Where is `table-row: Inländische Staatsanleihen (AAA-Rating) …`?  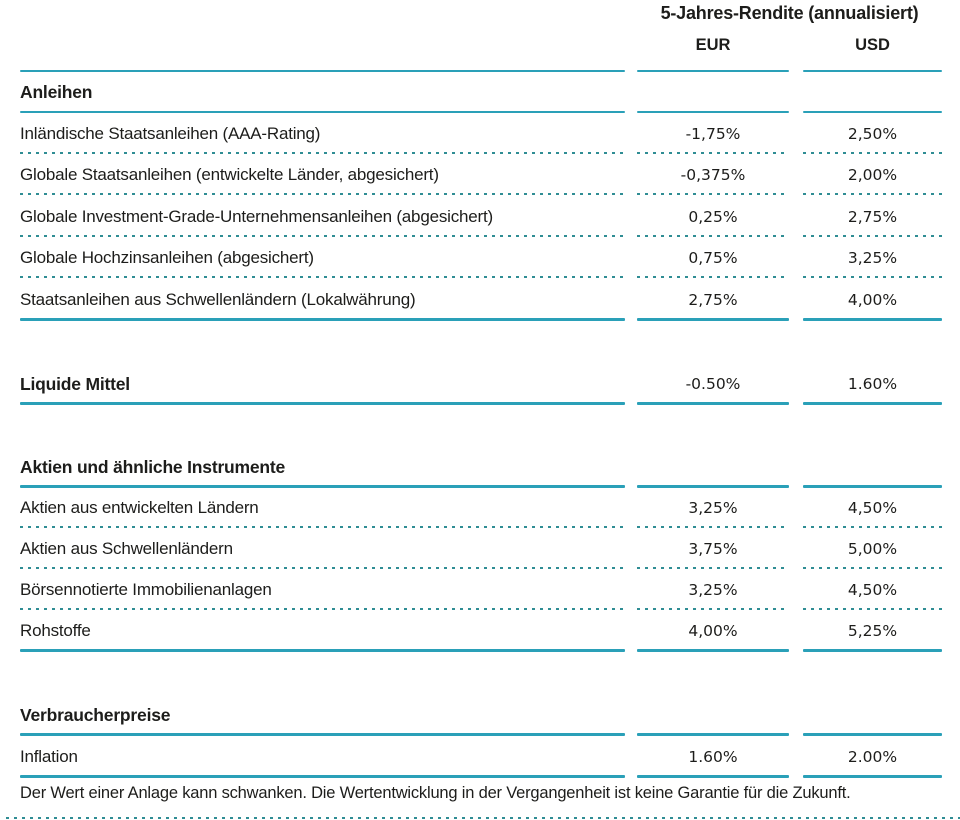 table-row: Inländische Staatsanleihen (AAA-Rating) … is located at coordinates (481, 134).